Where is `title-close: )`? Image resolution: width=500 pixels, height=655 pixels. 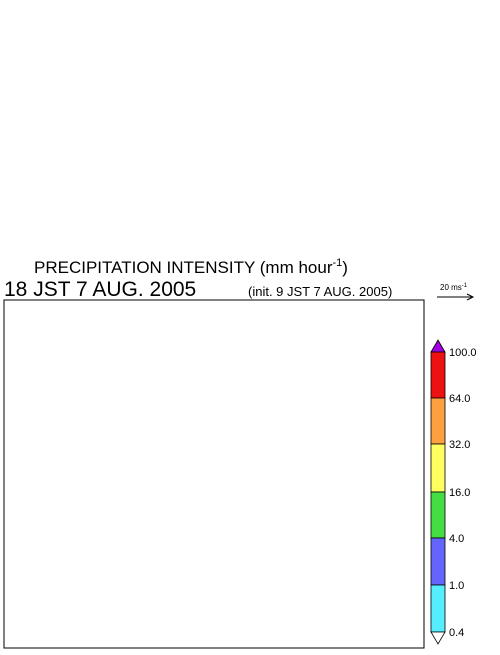
title-close: ) is located at coordinates (345, 267).